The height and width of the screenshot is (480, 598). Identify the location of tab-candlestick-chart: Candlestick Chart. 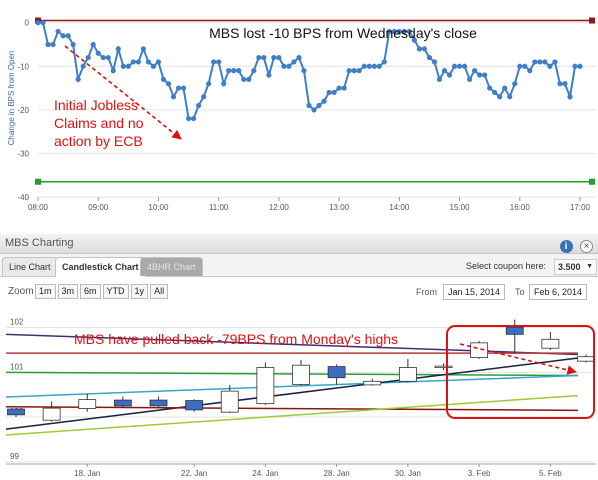
(100, 267).